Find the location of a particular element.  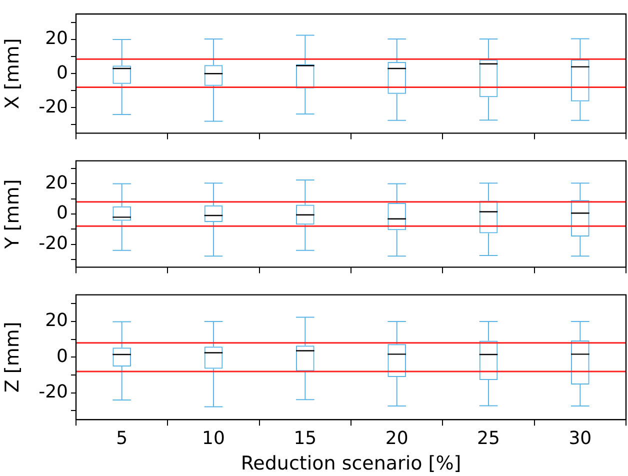

y-axis-title: X [mm] is located at coordinates (12, 74).